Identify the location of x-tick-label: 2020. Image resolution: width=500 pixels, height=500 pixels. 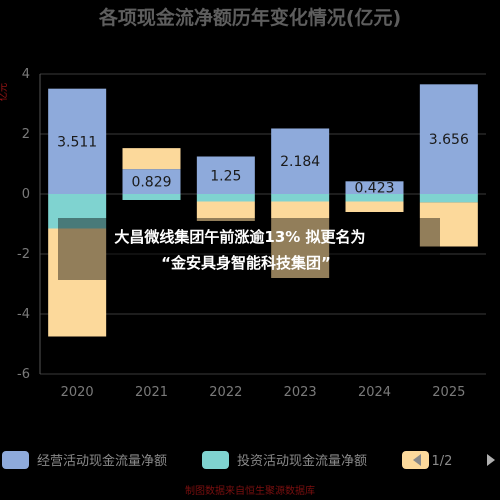
(77, 392).